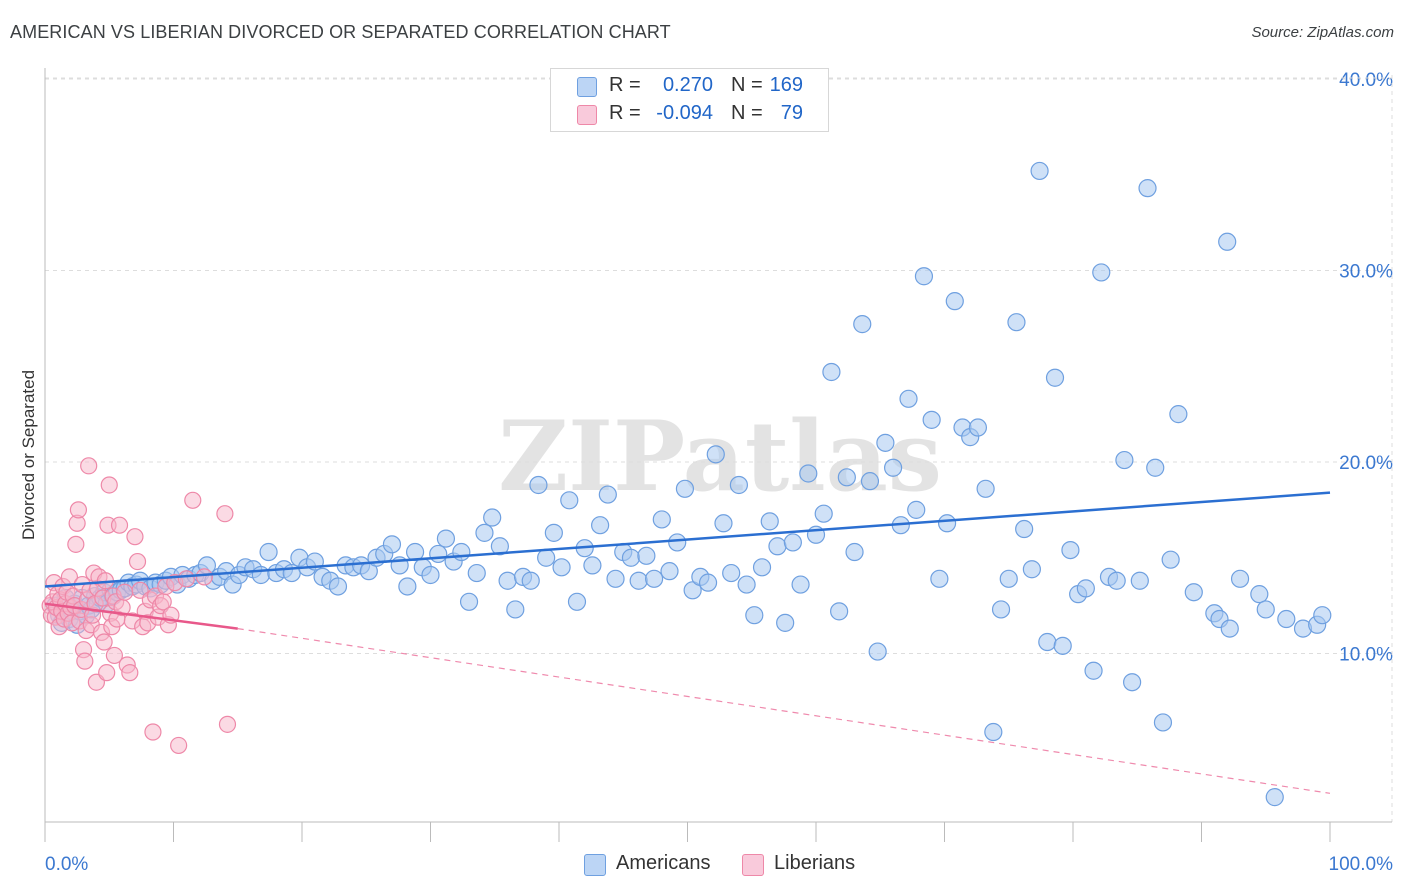  Describe the element at coordinates (141, 616) in the screenshot. I see `liberians-trend-line` at that location.